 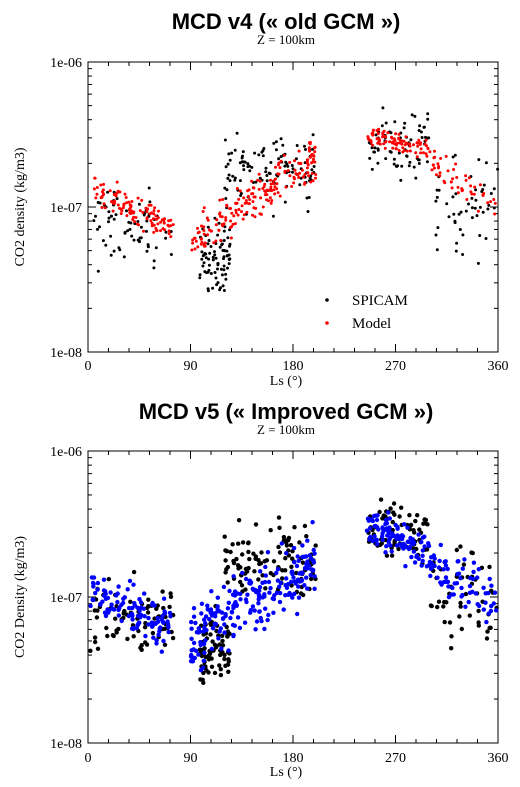 What do you see at coordinates (286, 39) in the screenshot?
I see `chart-subtitle: Z = 100km` at bounding box center [286, 39].